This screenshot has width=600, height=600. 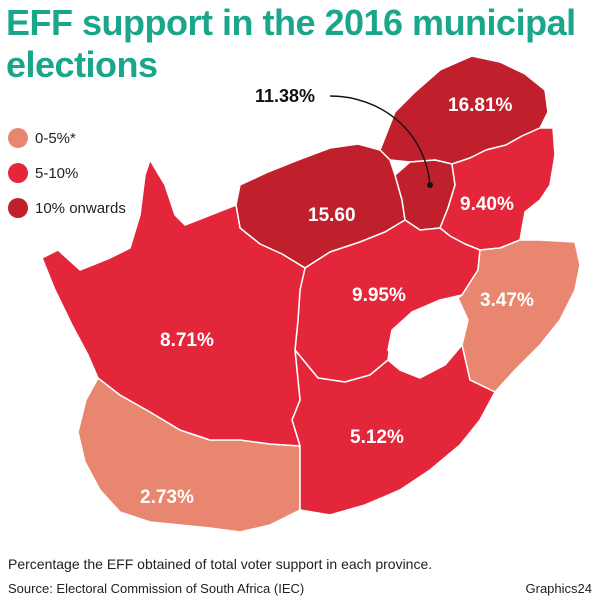 I want to click on province-value-free-state: 9.95%, so click(x=379, y=295).